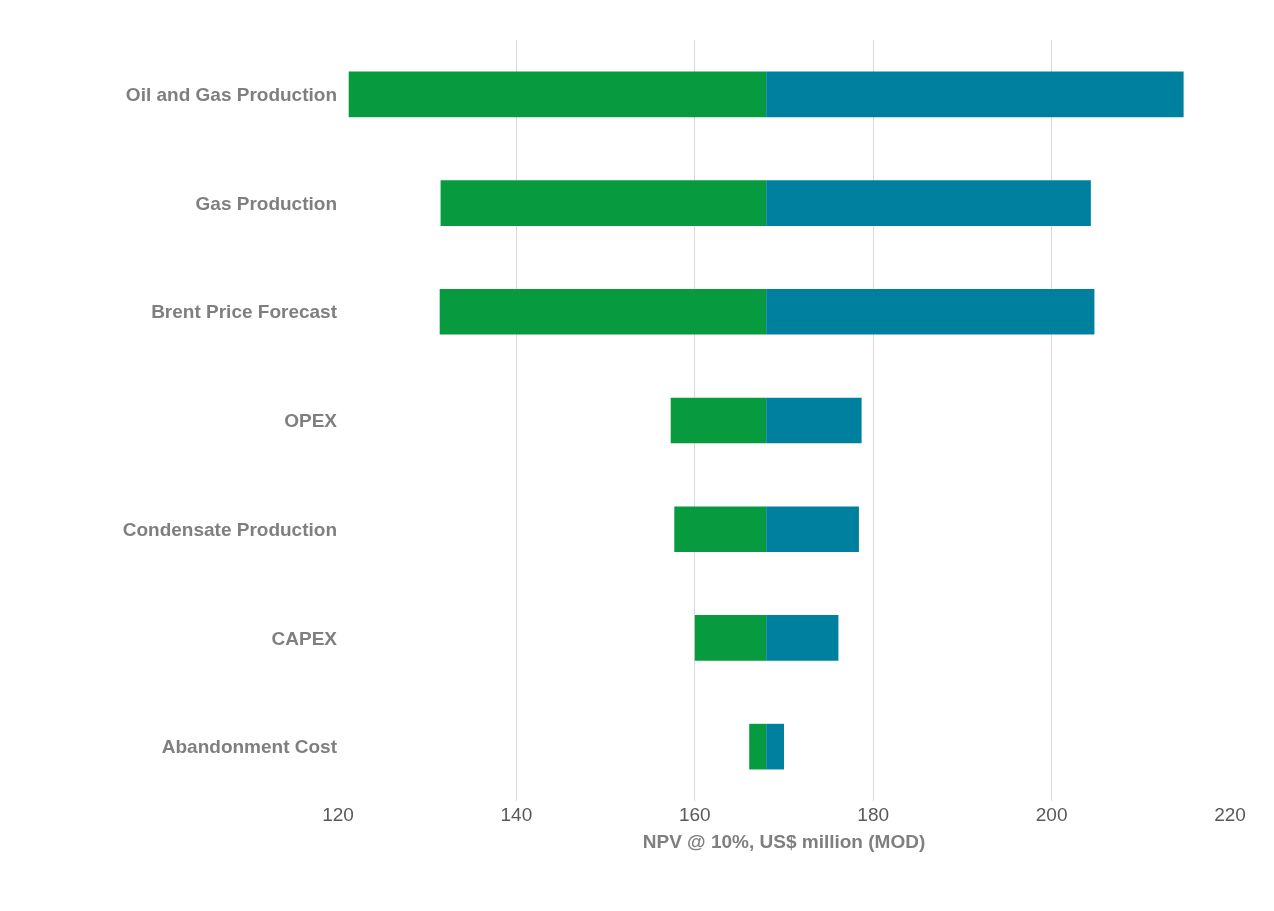  I want to click on x-tick-label: 220, so click(1230, 814).